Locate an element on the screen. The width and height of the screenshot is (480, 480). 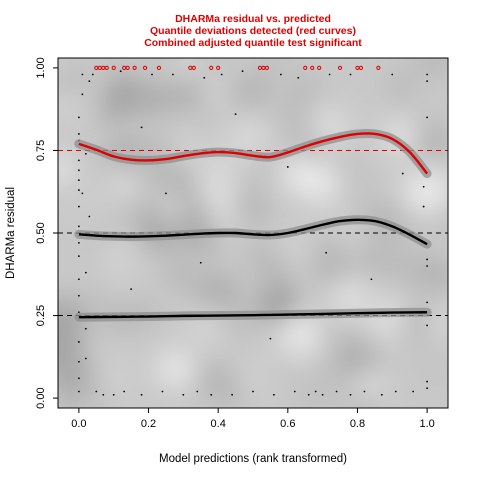
y-tick-label: 0.25 is located at coordinates (41, 315).